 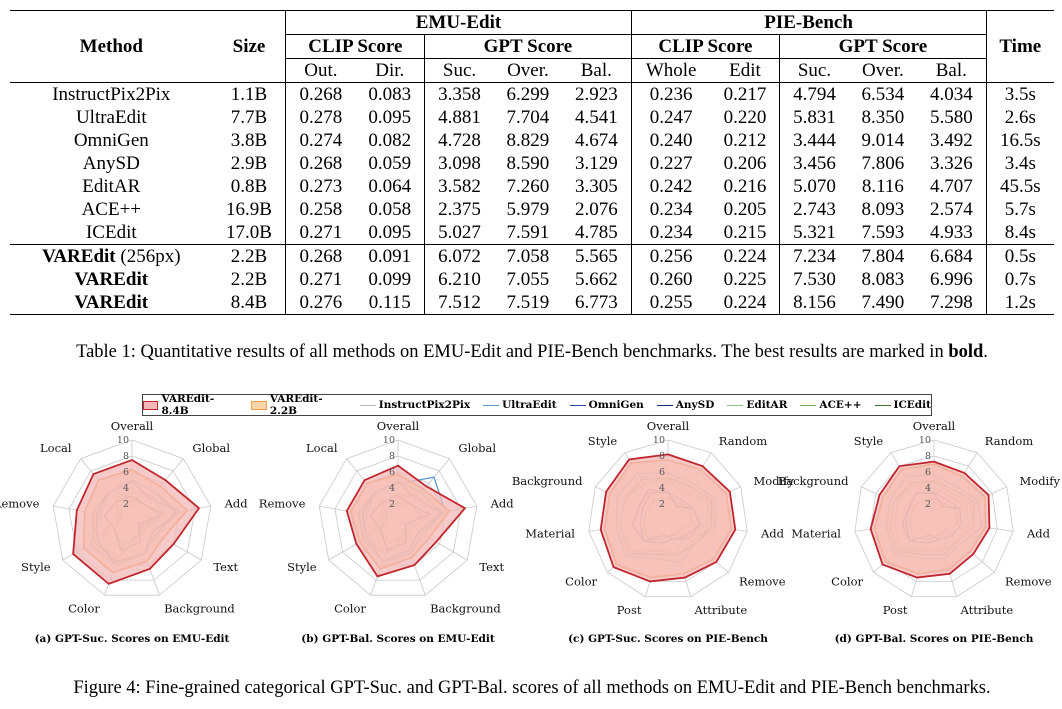 I want to click on subcaption-d: (d) GPT-Bal. Scores on PIE-Bench, so click(x=934, y=639).